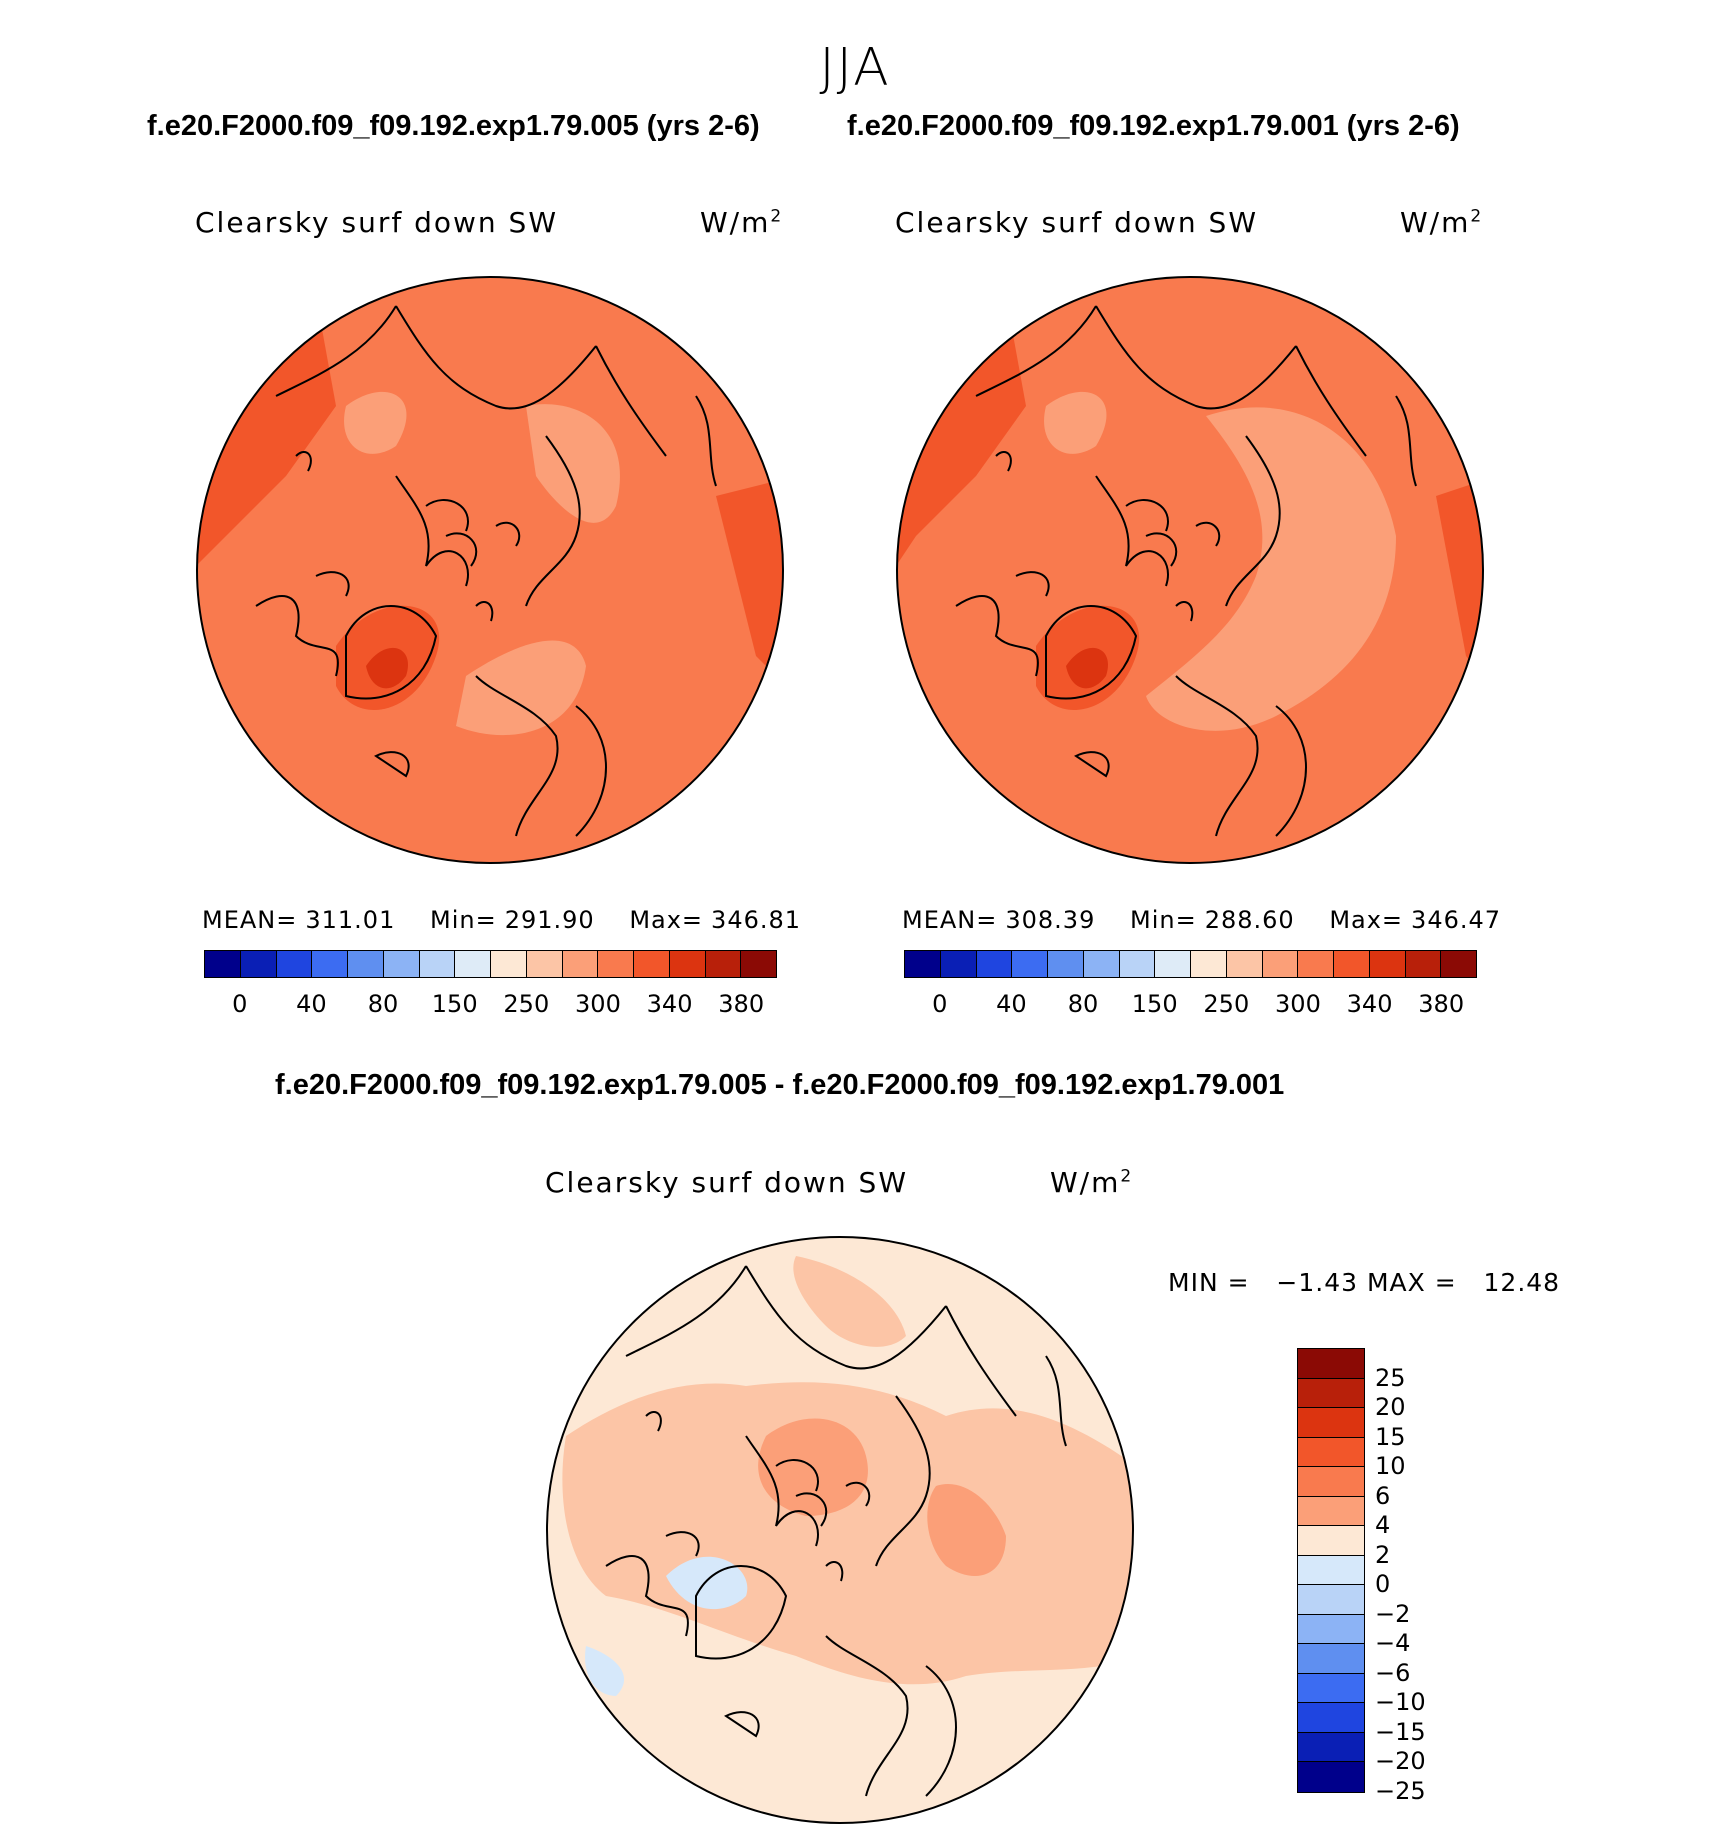 This screenshot has width=1710, height=1840. What do you see at coordinates (502, 920) in the screenshot?
I see `panel1-stats: MEAN= 311.01 Min= 291.90 Max= 346.81` at bounding box center [502, 920].